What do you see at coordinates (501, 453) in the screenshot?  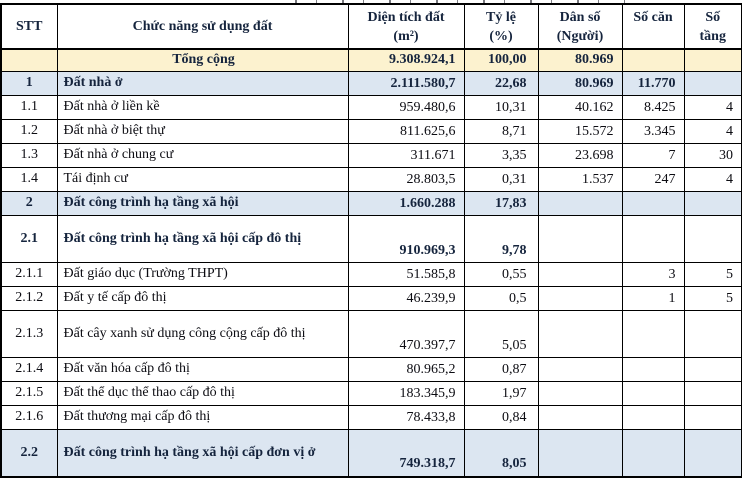 I see `cell-ratio: 8,05` at bounding box center [501, 453].